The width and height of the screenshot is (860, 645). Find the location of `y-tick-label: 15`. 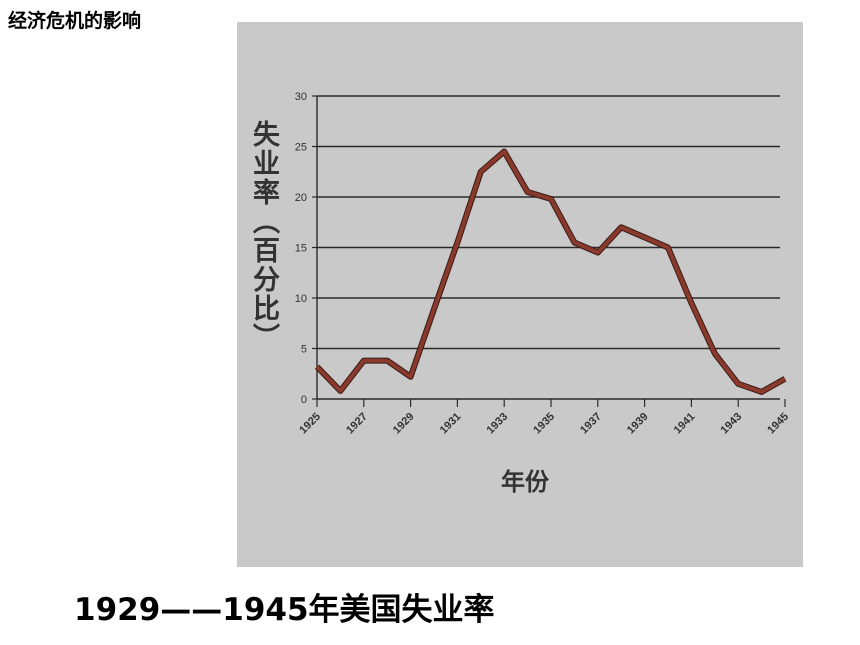

y-tick-label: 15 is located at coordinates (301, 249).